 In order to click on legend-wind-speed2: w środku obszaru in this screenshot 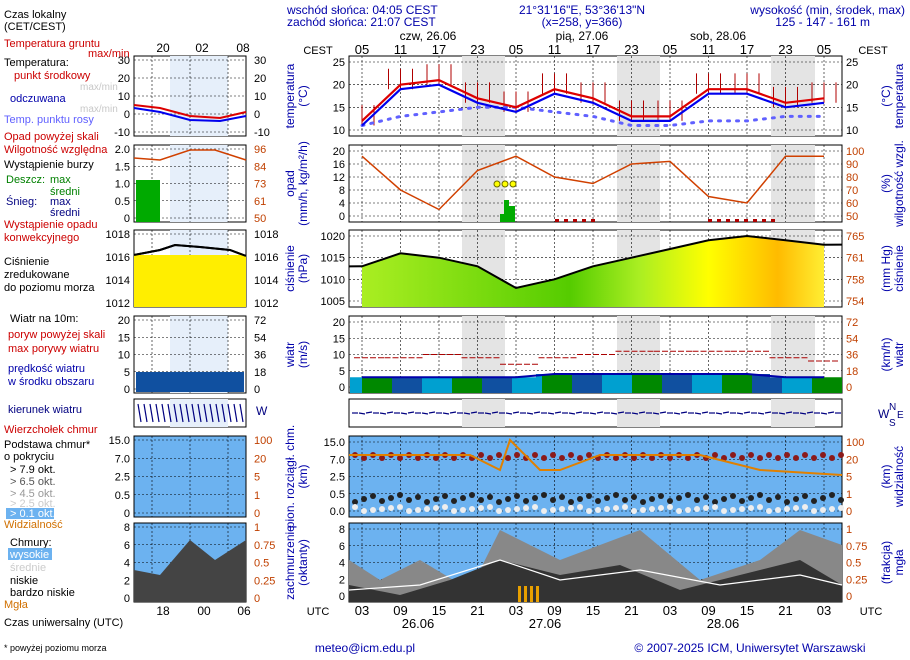, I will do `click(50, 382)`.